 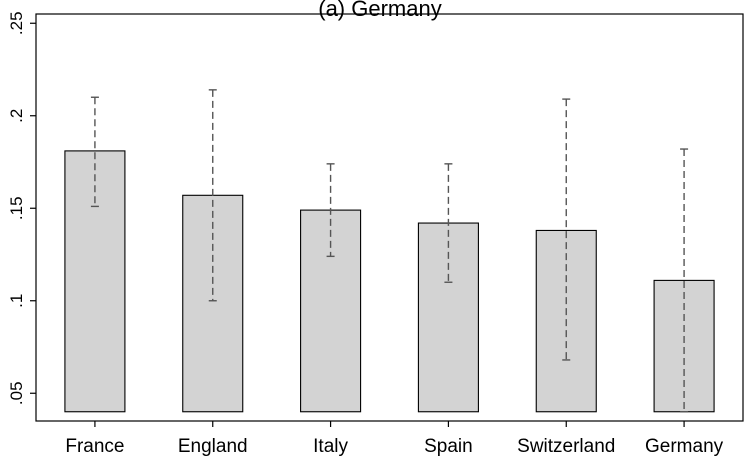 I want to click on x-tick-label: France, so click(x=94, y=446).